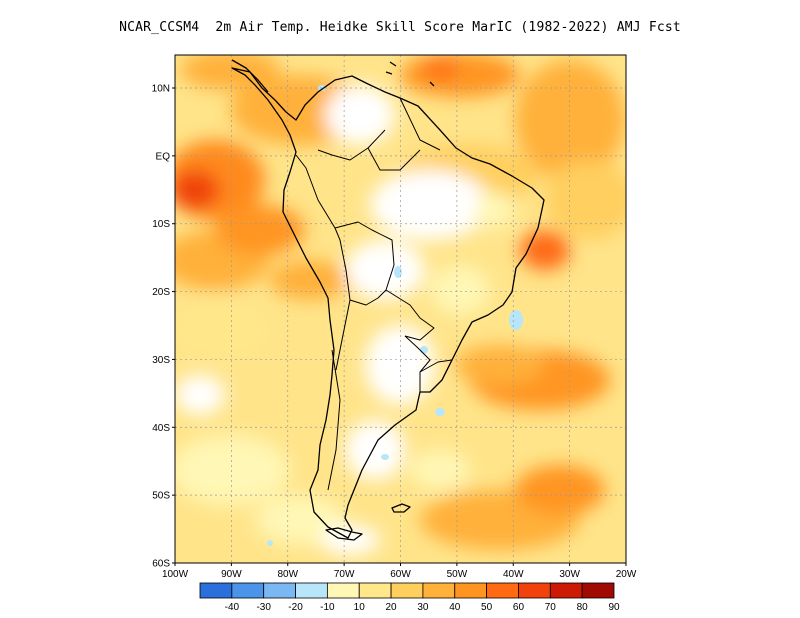 The image size is (800, 618). Describe the element at coordinates (327, 607) in the screenshot. I see `colorbar-label: -10` at that location.